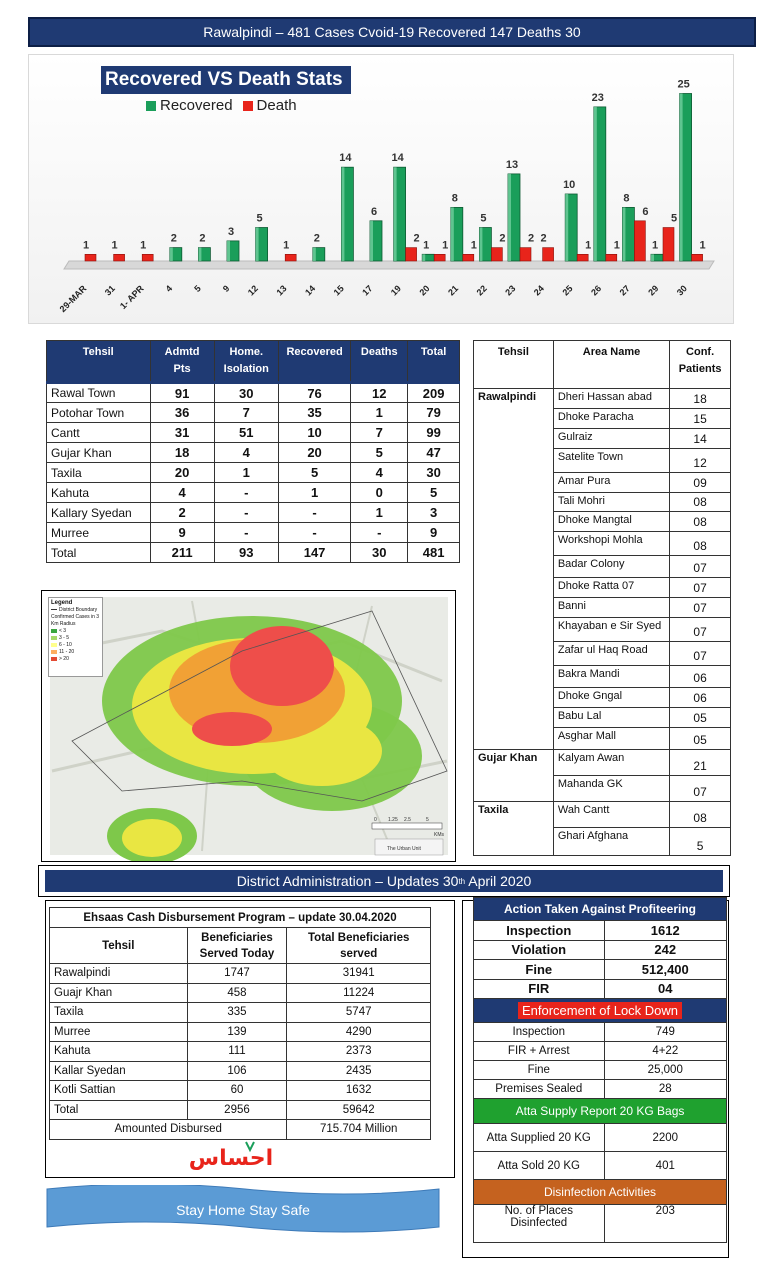  What do you see at coordinates (600, 988) in the screenshot?
I see `table-row: FIR 04` at bounding box center [600, 988].